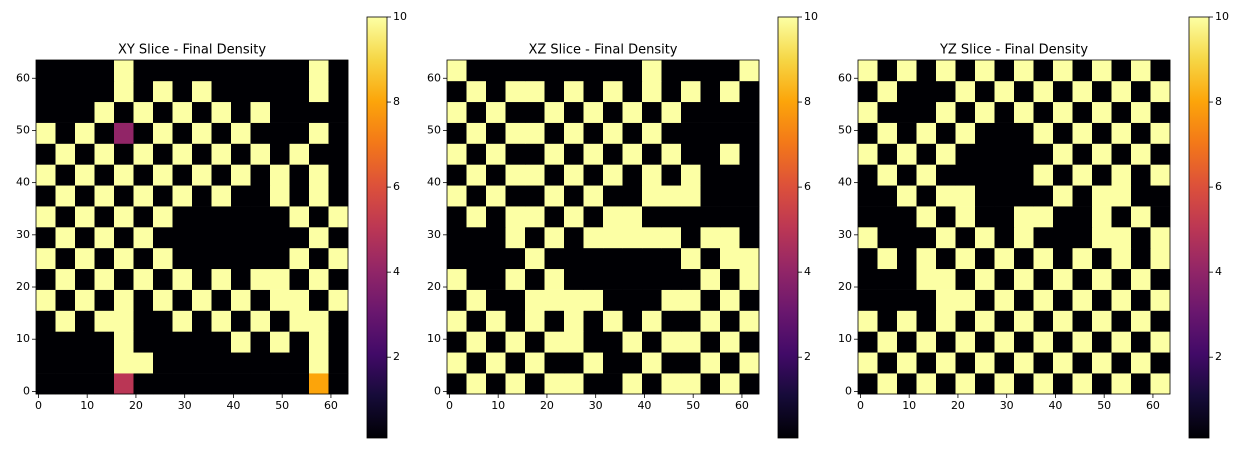 The width and height of the screenshot is (1245, 451). What do you see at coordinates (845, 234) in the screenshot?
I see `y-tick-label: 30` at bounding box center [845, 234].